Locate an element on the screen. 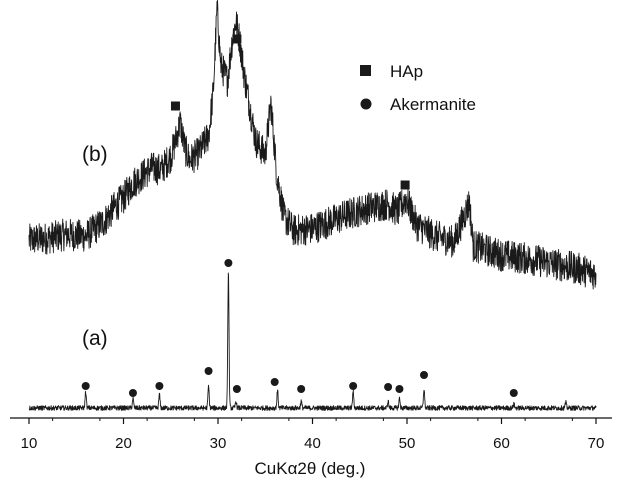  x-tick-label: 50 is located at coordinates (407, 443).